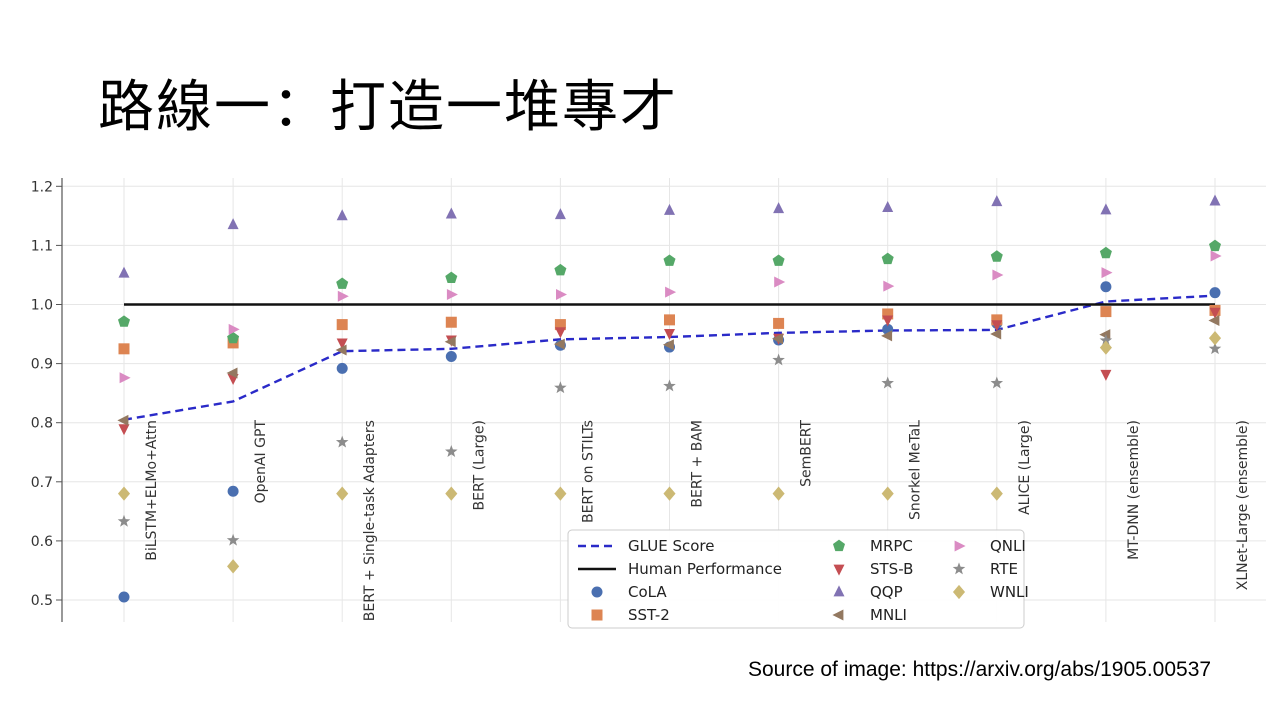 The image size is (1278, 720). Describe the element at coordinates (1134, 490) in the screenshot. I see `x-category-label: MT-DNN (ensemble)` at that location.